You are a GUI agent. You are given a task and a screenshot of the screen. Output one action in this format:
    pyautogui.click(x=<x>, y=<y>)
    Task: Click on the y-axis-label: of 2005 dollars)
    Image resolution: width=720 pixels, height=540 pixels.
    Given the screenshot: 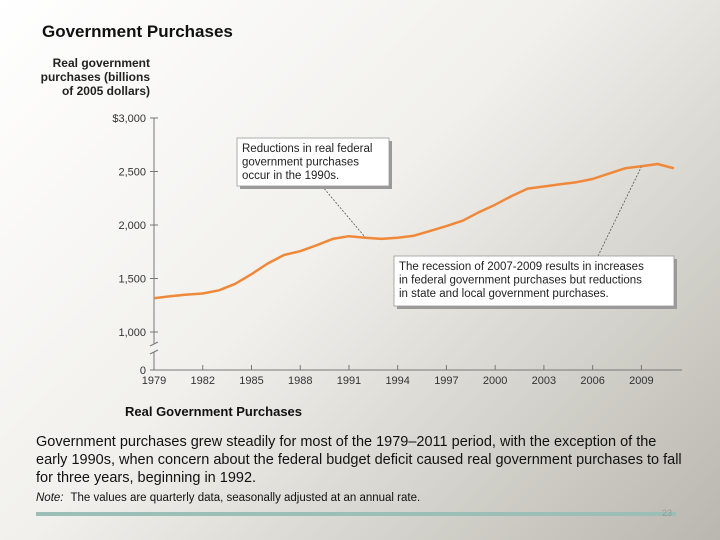 What is the action you would take?
    pyautogui.click(x=106, y=91)
    